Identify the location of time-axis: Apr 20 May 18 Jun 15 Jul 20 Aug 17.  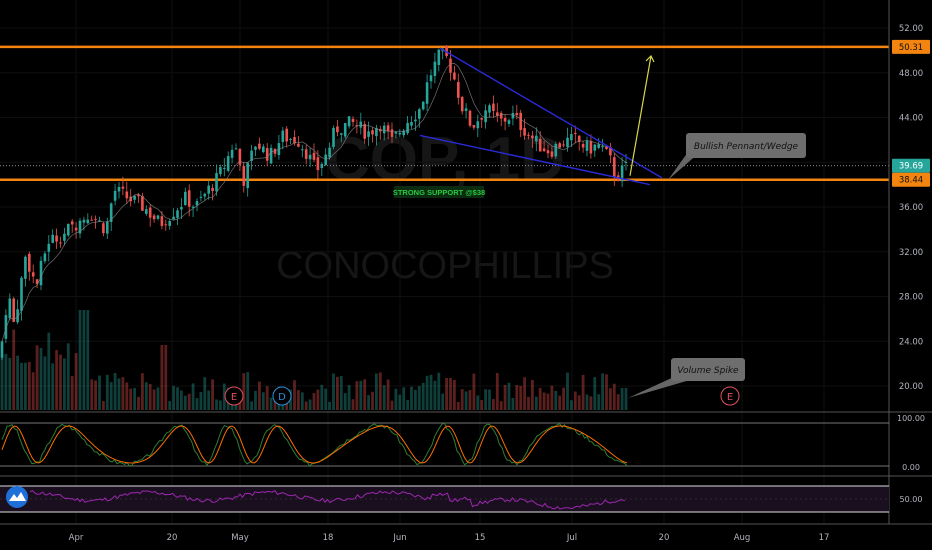
(449, 538).